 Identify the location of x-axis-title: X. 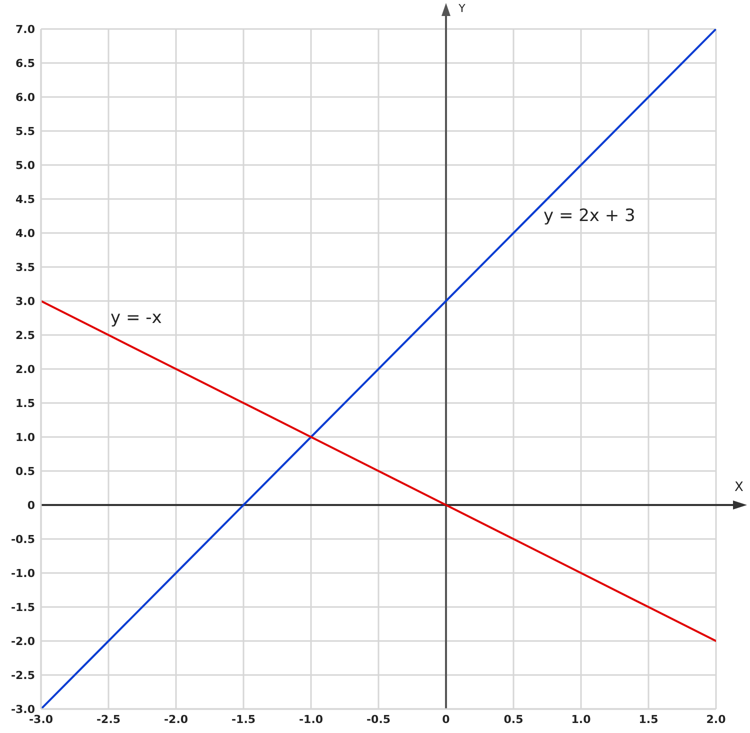
(739, 487).